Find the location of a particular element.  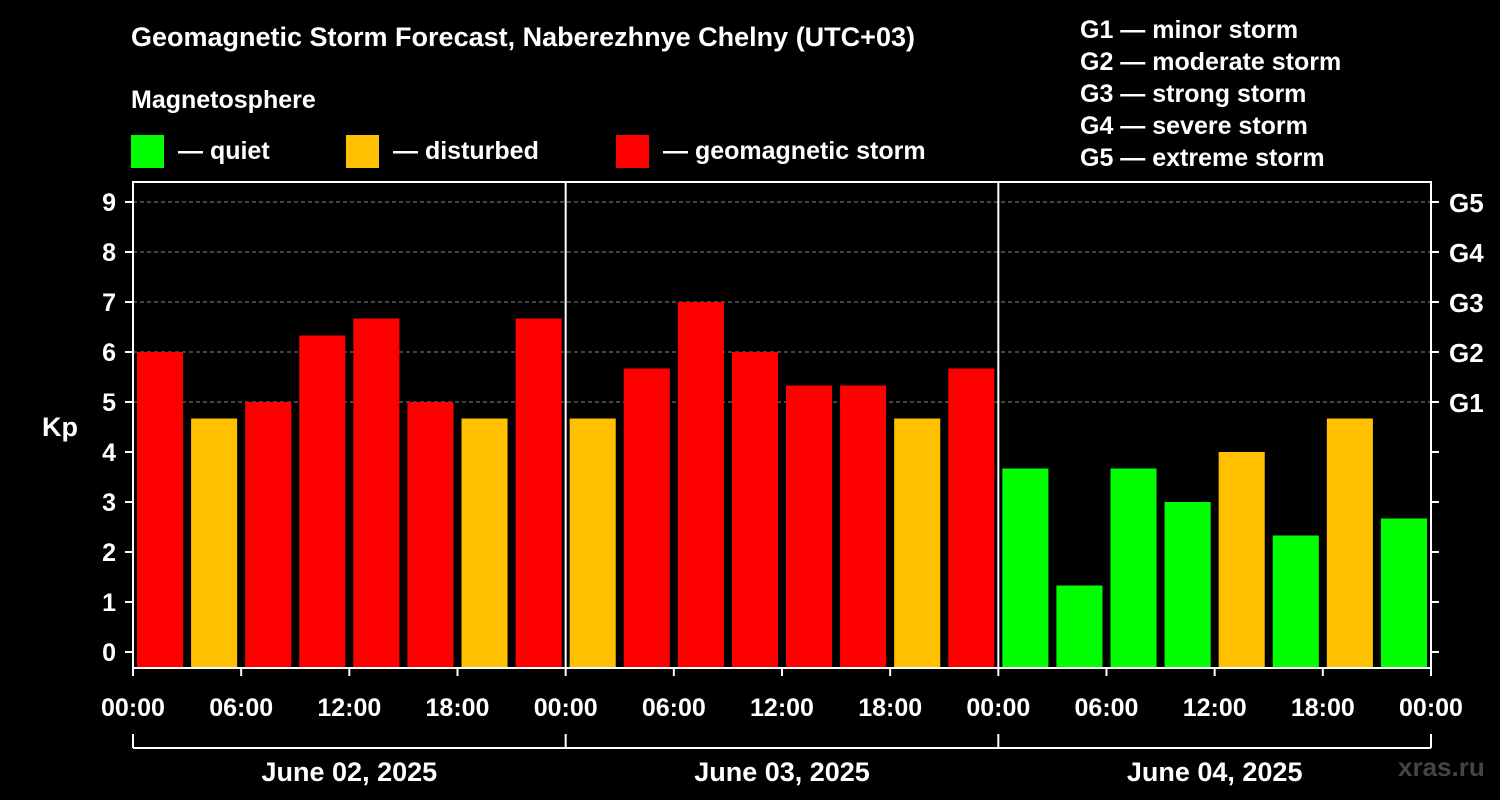

legend-item-quiet: — quiet is located at coordinates (200, 151).